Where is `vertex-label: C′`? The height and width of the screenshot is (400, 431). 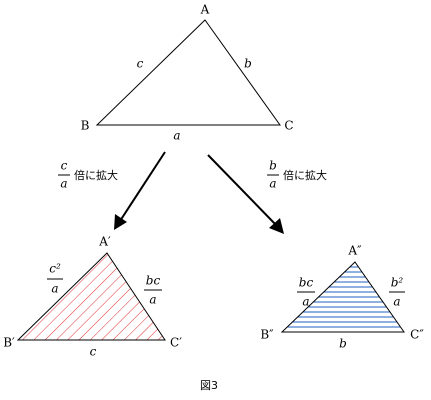 vertex-label: C′ is located at coordinates (176, 343).